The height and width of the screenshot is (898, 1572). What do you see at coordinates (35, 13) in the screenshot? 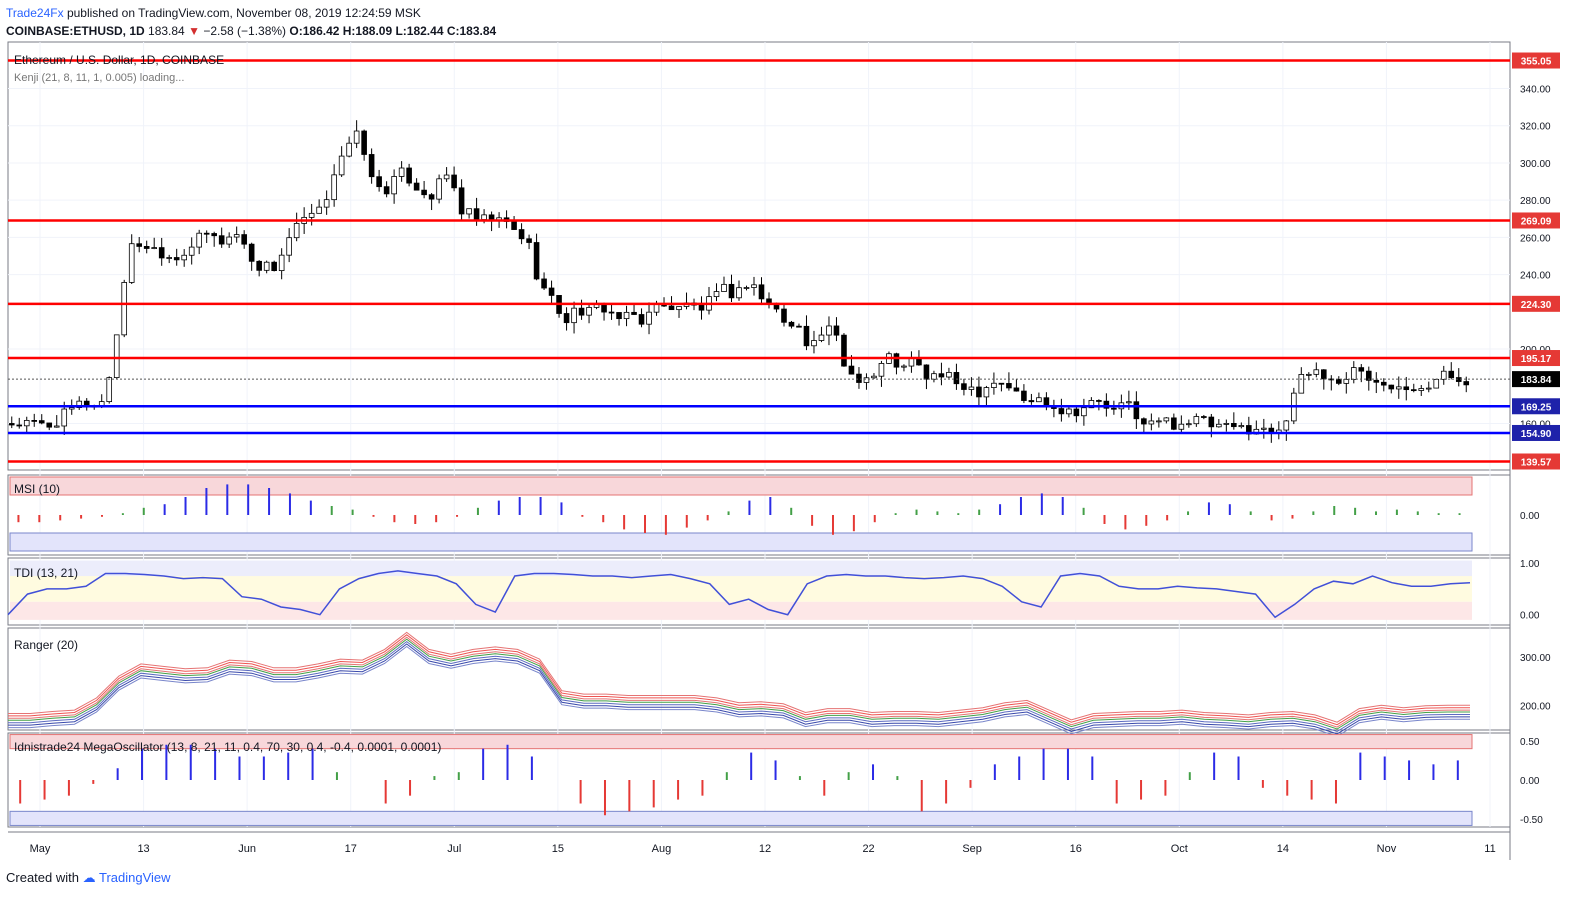
I see `author-name: Trade24Fx` at bounding box center [35, 13].